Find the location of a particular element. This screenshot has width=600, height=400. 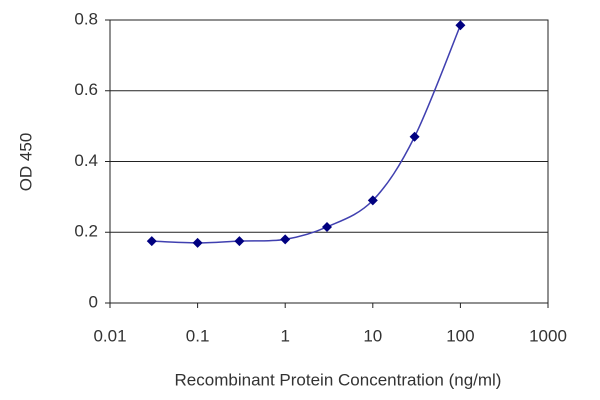

x-tick-label: 100 is located at coordinates (460, 335).